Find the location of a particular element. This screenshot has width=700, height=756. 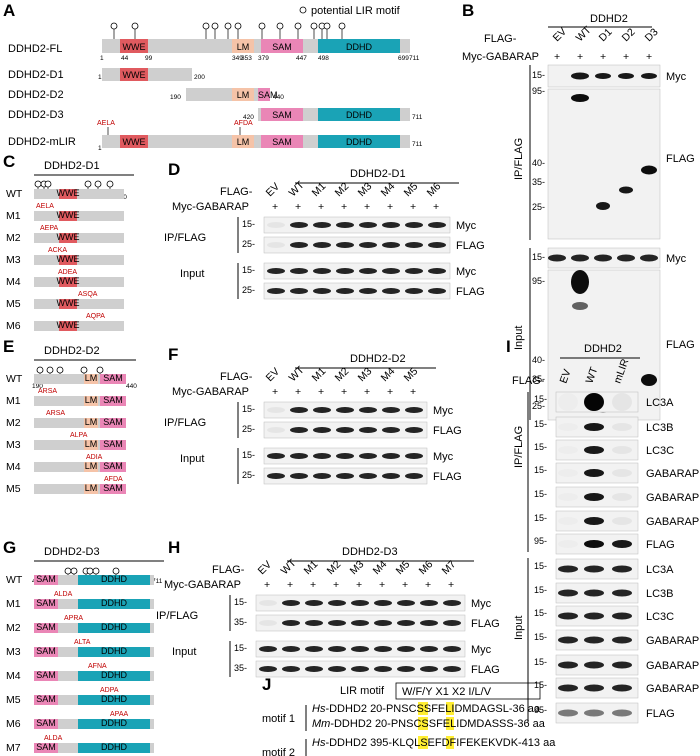

mutation: AELA is located at coordinates (45, 206).